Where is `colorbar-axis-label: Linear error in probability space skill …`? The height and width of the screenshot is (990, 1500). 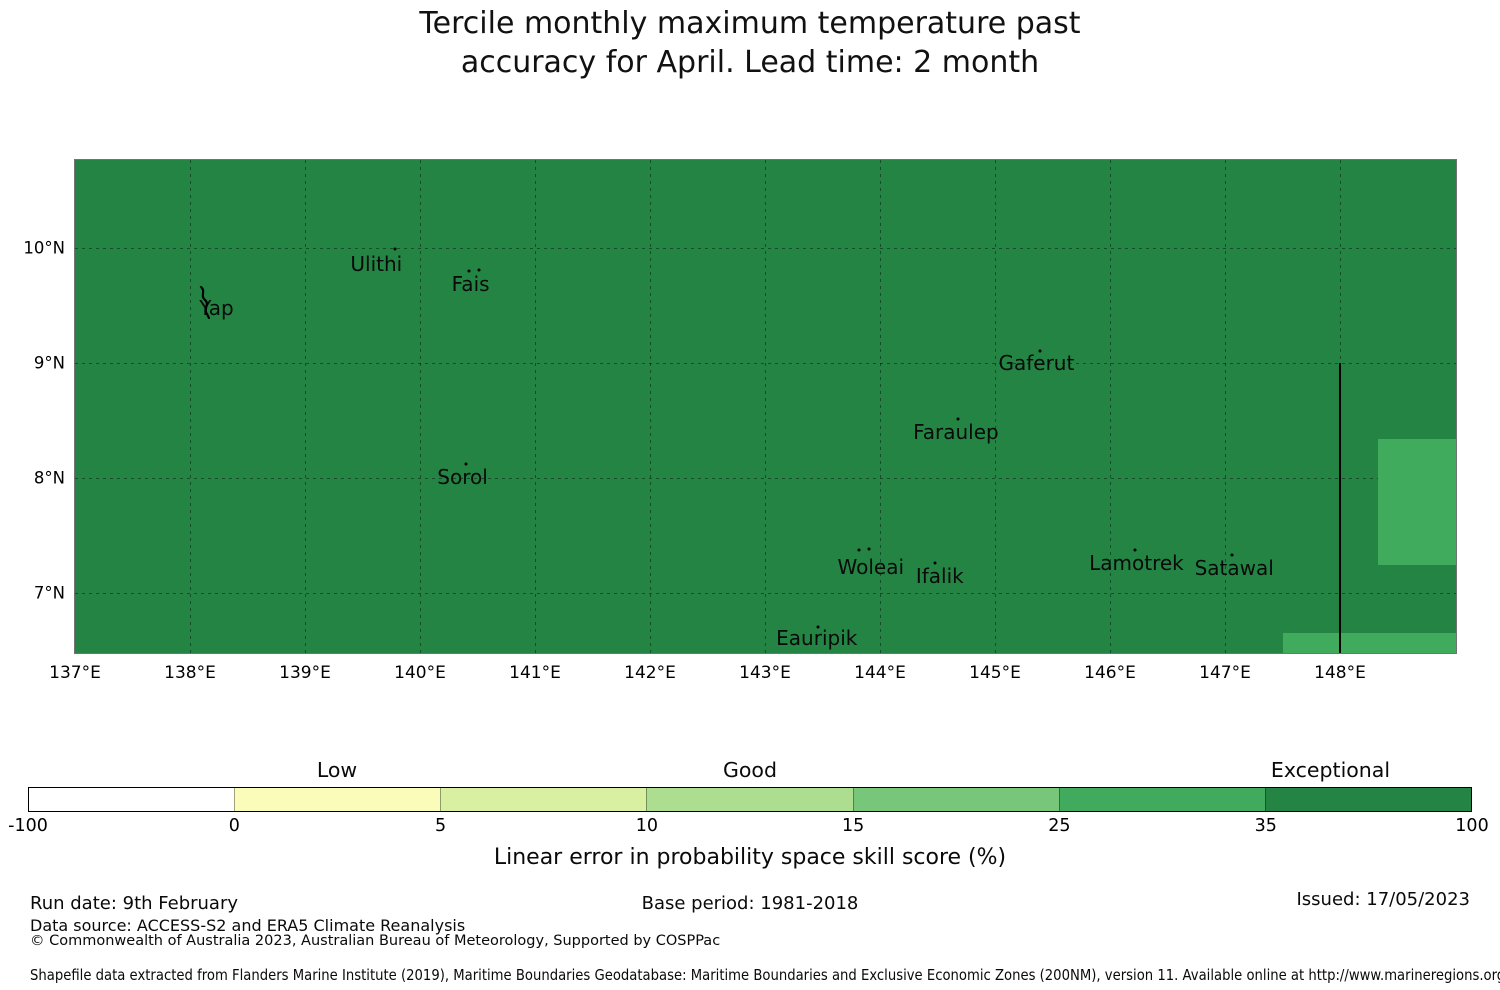
colorbar-axis-label: Linear error in probability space skill … is located at coordinates (750, 857).